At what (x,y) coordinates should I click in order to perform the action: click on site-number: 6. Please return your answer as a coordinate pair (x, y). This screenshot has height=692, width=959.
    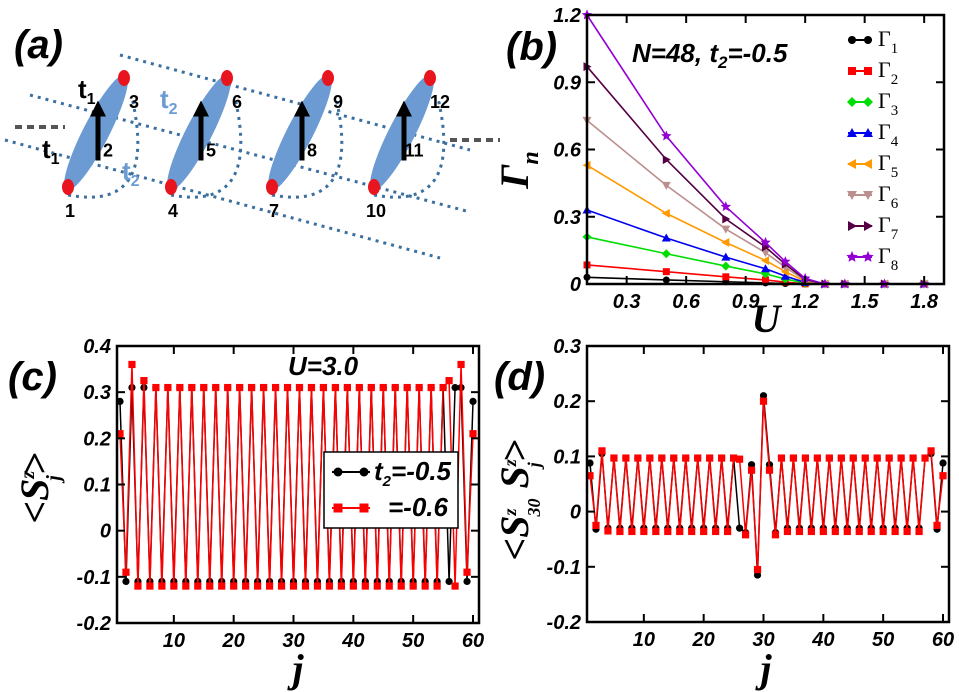
    Looking at the image, I should click on (237, 102).